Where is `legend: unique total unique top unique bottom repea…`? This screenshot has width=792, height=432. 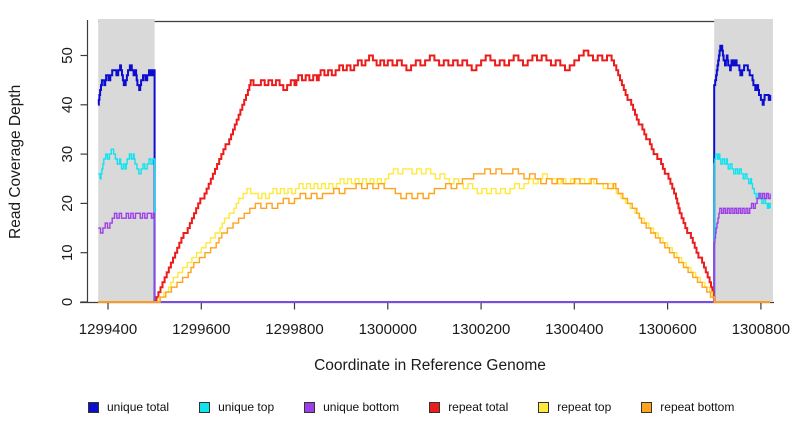
legend: unique total unique top unique bottom repea… is located at coordinates (411, 407).